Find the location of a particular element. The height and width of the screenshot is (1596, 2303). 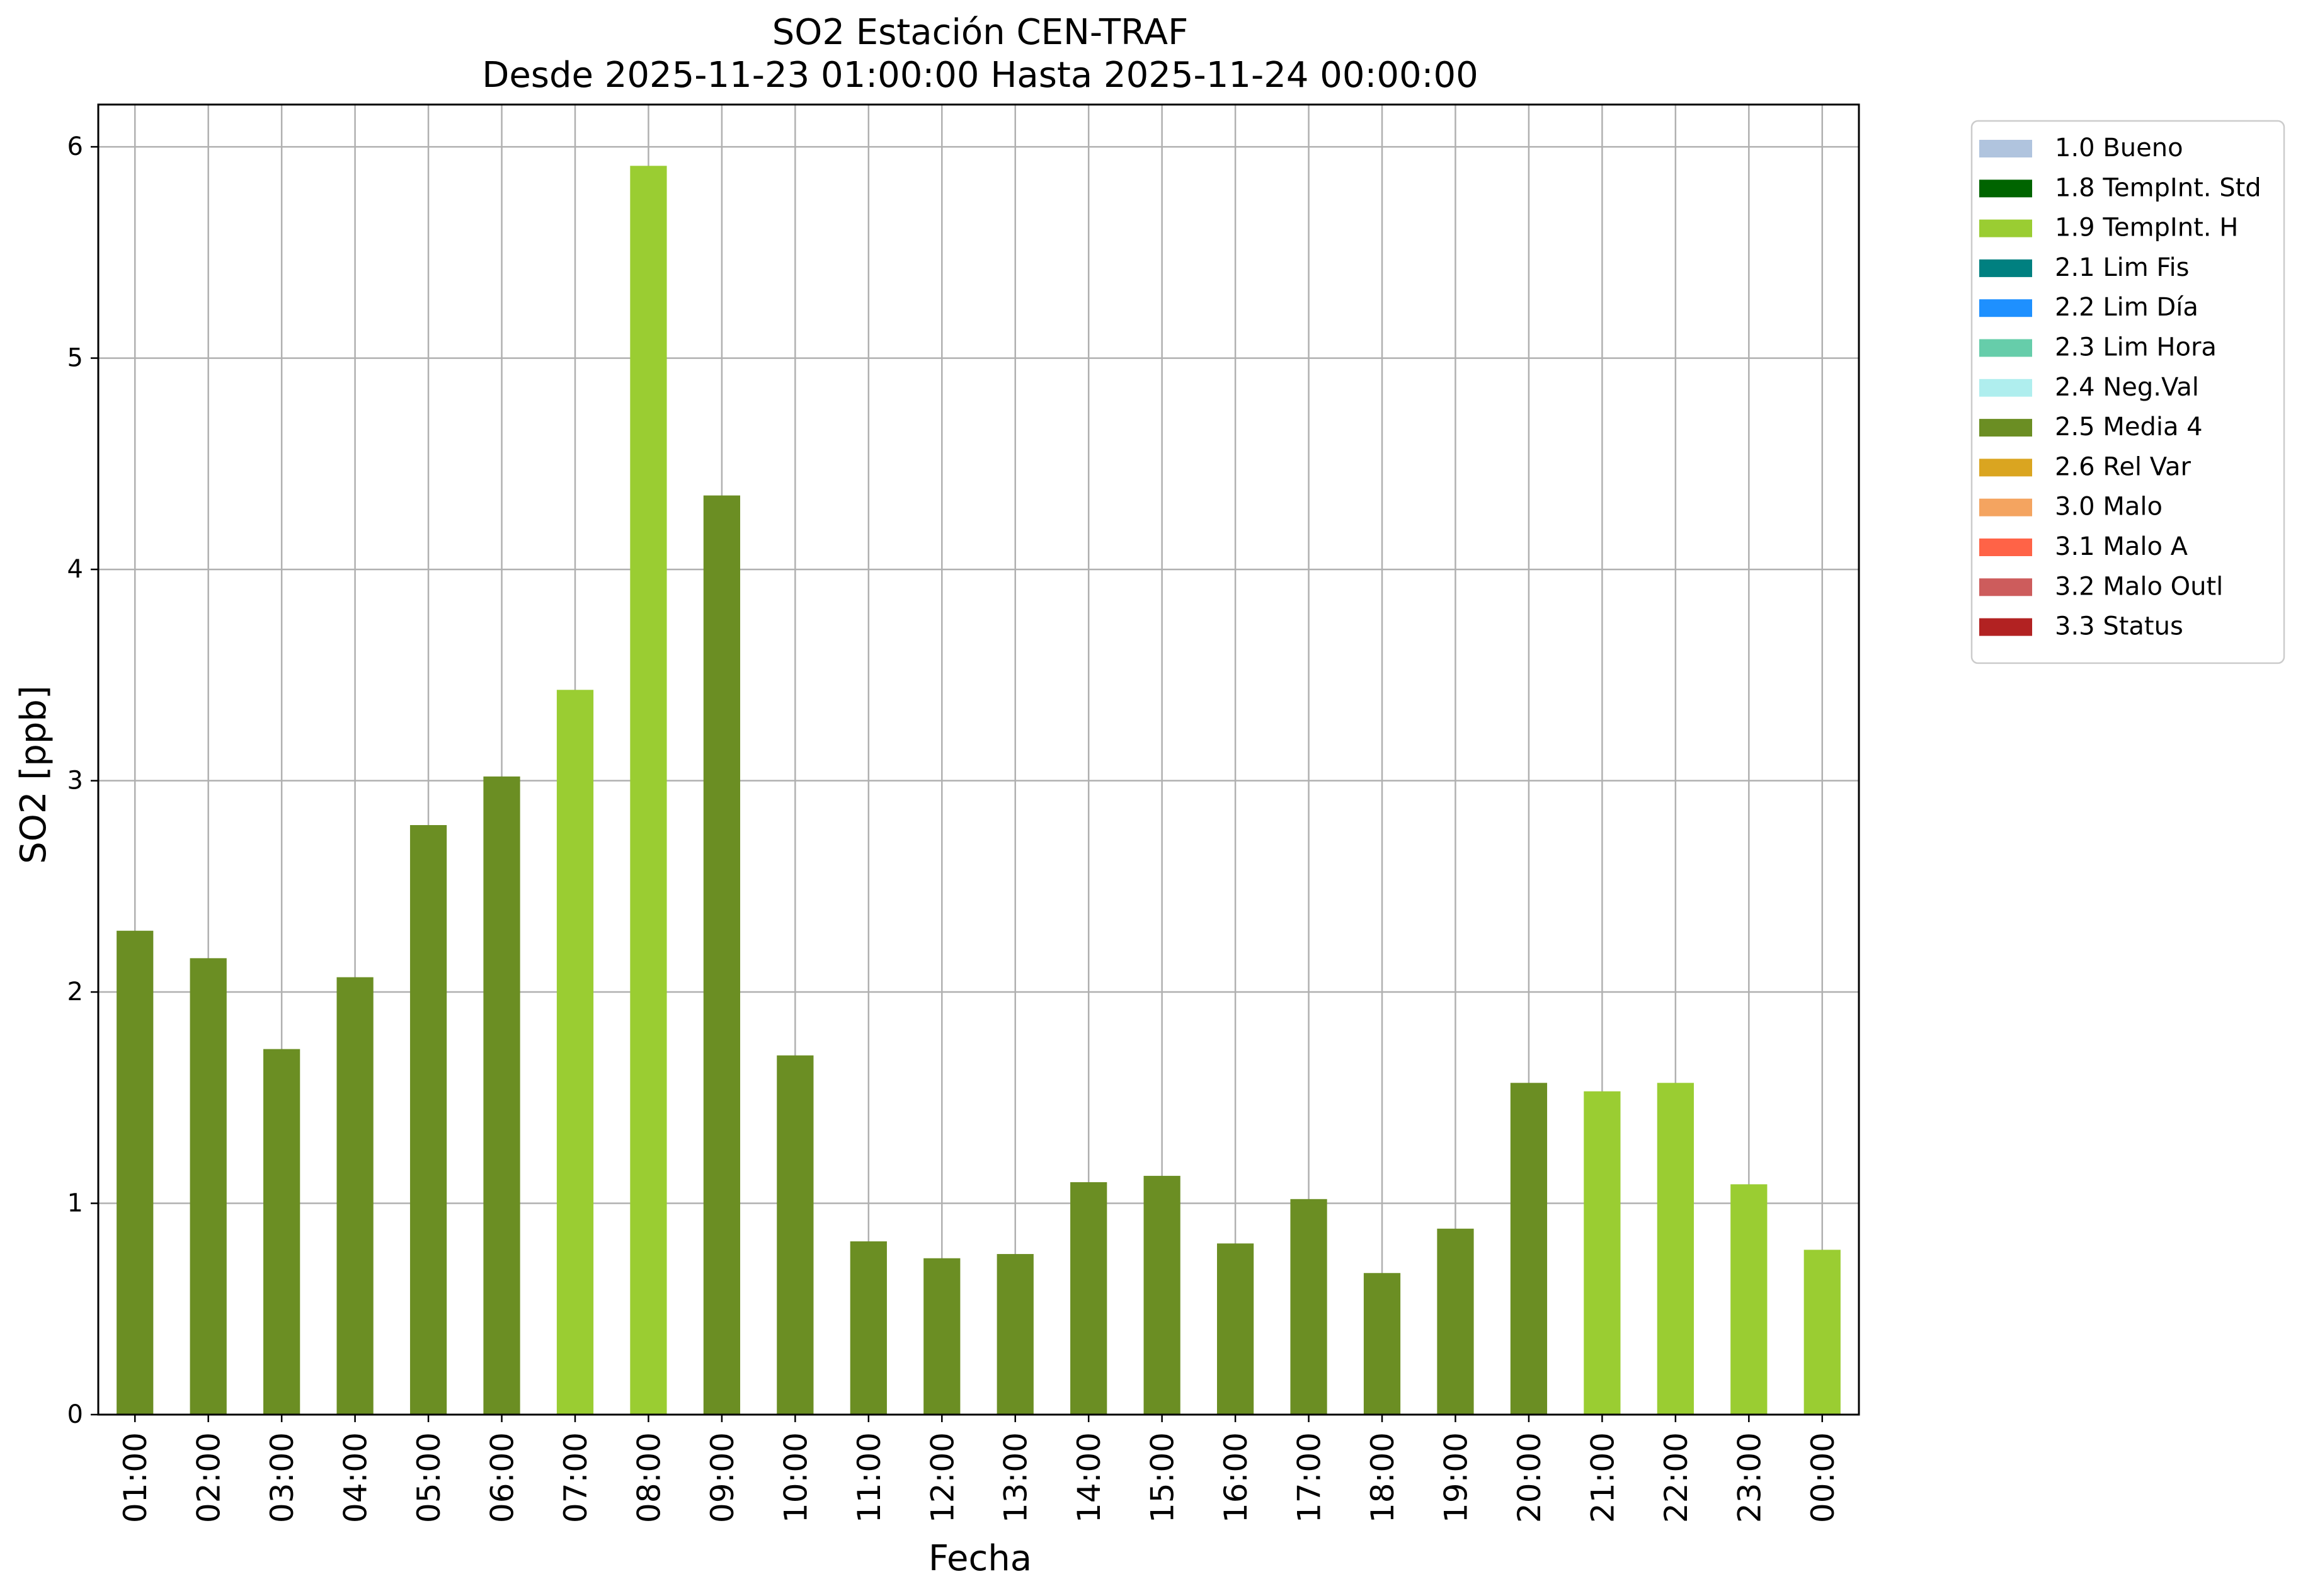

y-tick-label: 0 is located at coordinates (75, 1414).